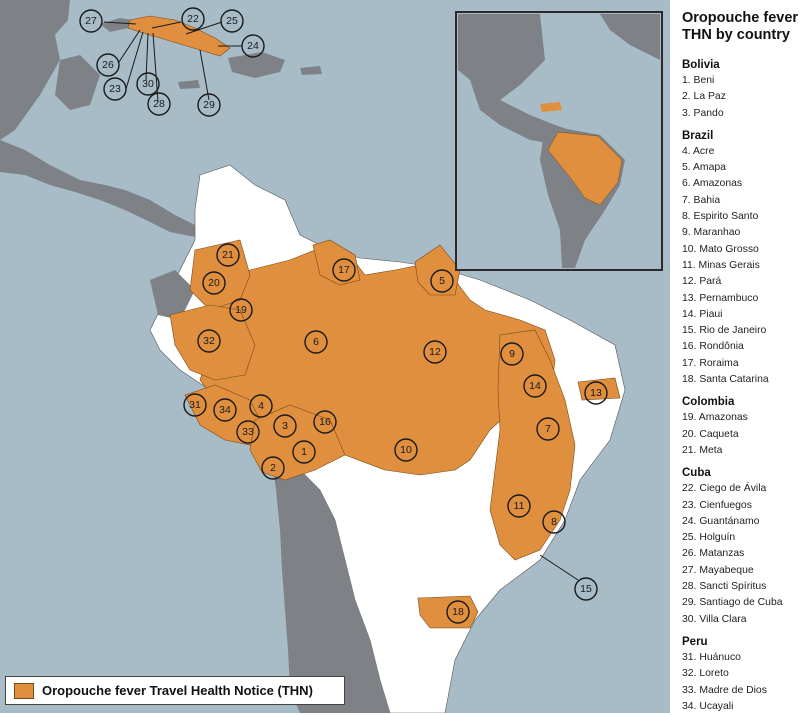 The width and height of the screenshot is (800, 715). I want to click on region-item: 19. Amazonas, so click(715, 418).